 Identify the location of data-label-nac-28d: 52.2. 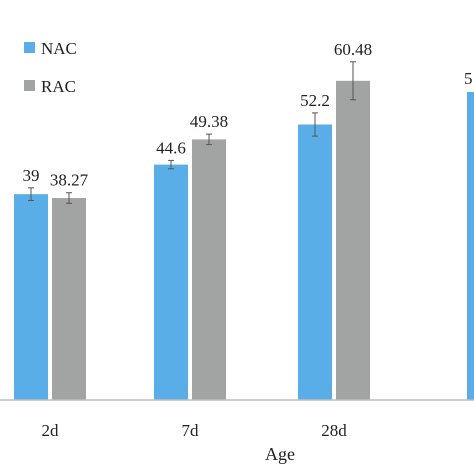
(315, 100).